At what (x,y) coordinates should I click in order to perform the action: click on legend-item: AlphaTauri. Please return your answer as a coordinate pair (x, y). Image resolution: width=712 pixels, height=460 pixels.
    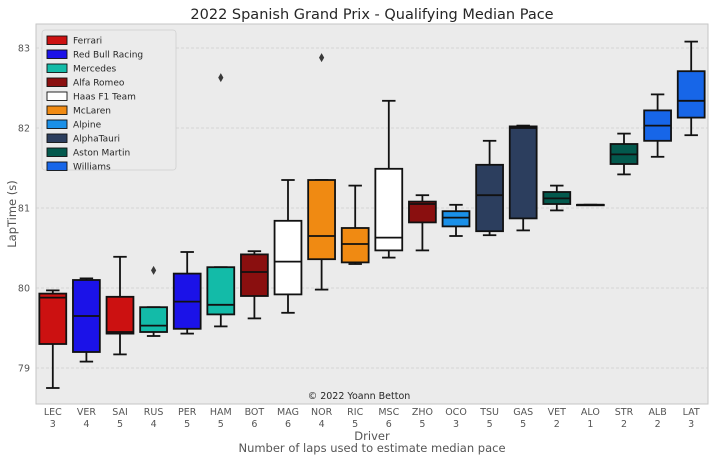
    Looking at the image, I should click on (83, 139).